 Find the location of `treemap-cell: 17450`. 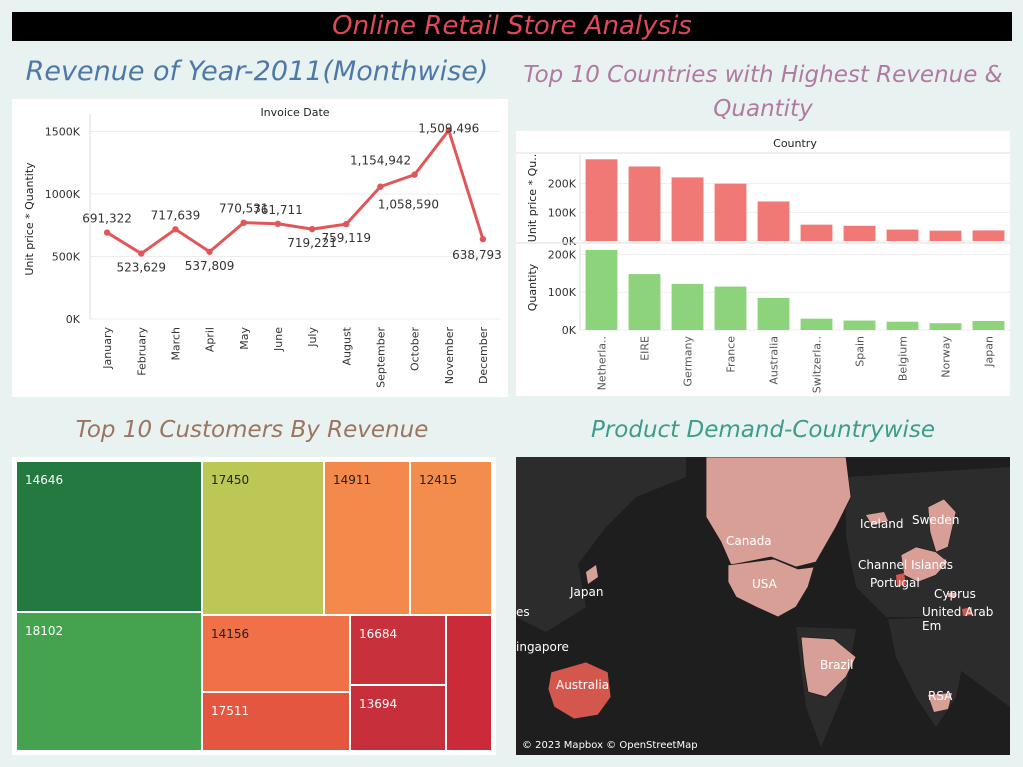

treemap-cell: 17450 is located at coordinates (263, 538).